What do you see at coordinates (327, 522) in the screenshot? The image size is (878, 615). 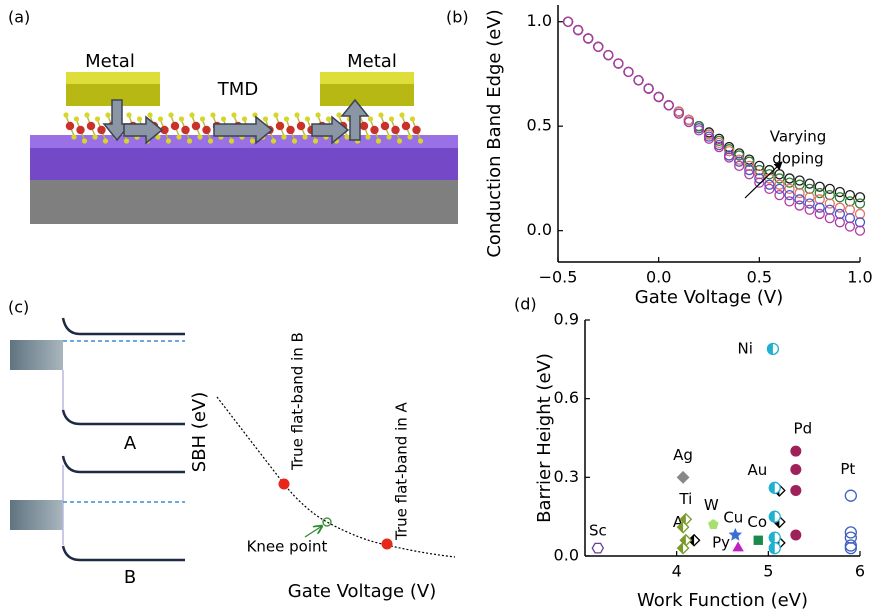 I see `knee-point` at bounding box center [327, 522].